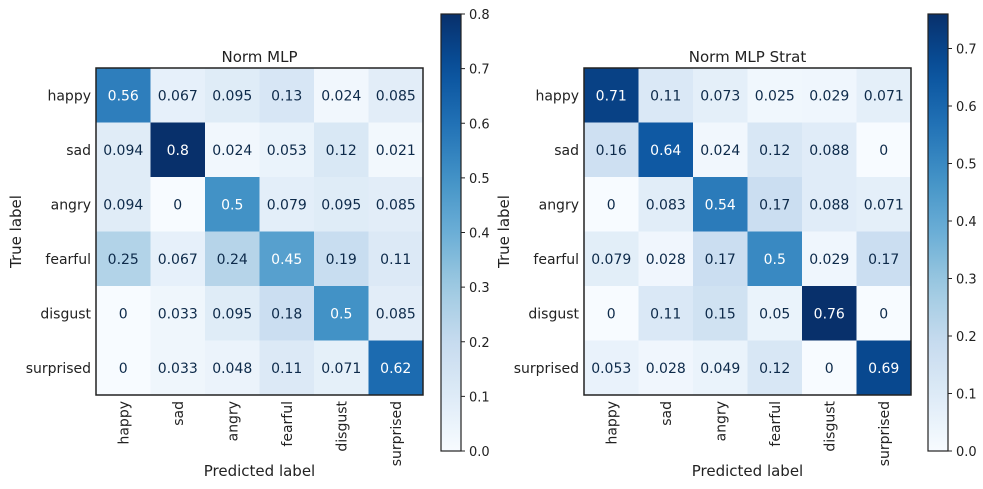  Describe the element at coordinates (829, 151) in the screenshot. I see `cell-value-label: 0.088` at that location.